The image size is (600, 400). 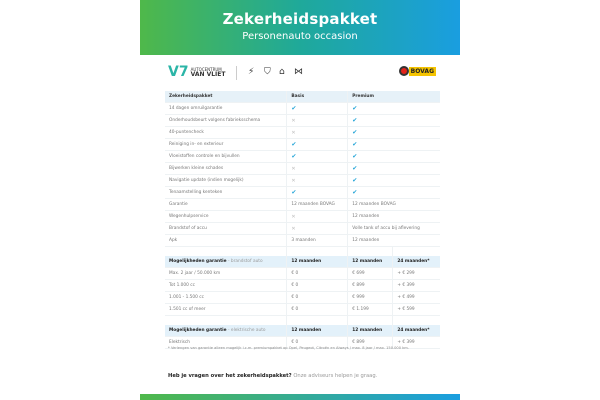 What do you see at coordinates (236, 73) in the screenshot?
I see `divider` at bounding box center [236, 73].